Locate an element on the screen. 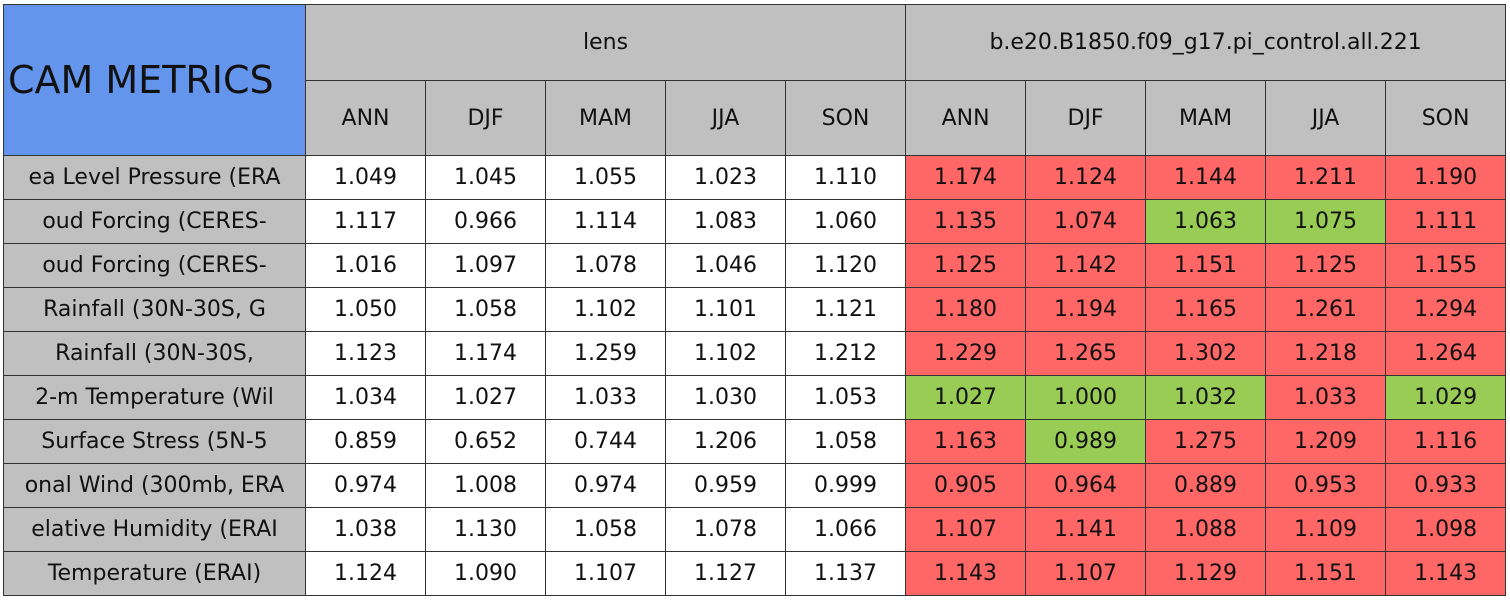 This screenshot has height=611, width=1510. metric-cell: 1.038 is located at coordinates (365, 529).